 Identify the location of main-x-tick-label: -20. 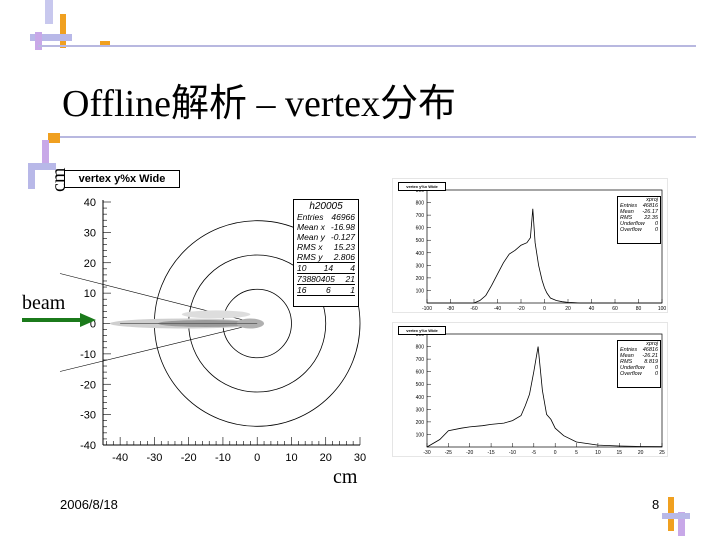
(189, 458).